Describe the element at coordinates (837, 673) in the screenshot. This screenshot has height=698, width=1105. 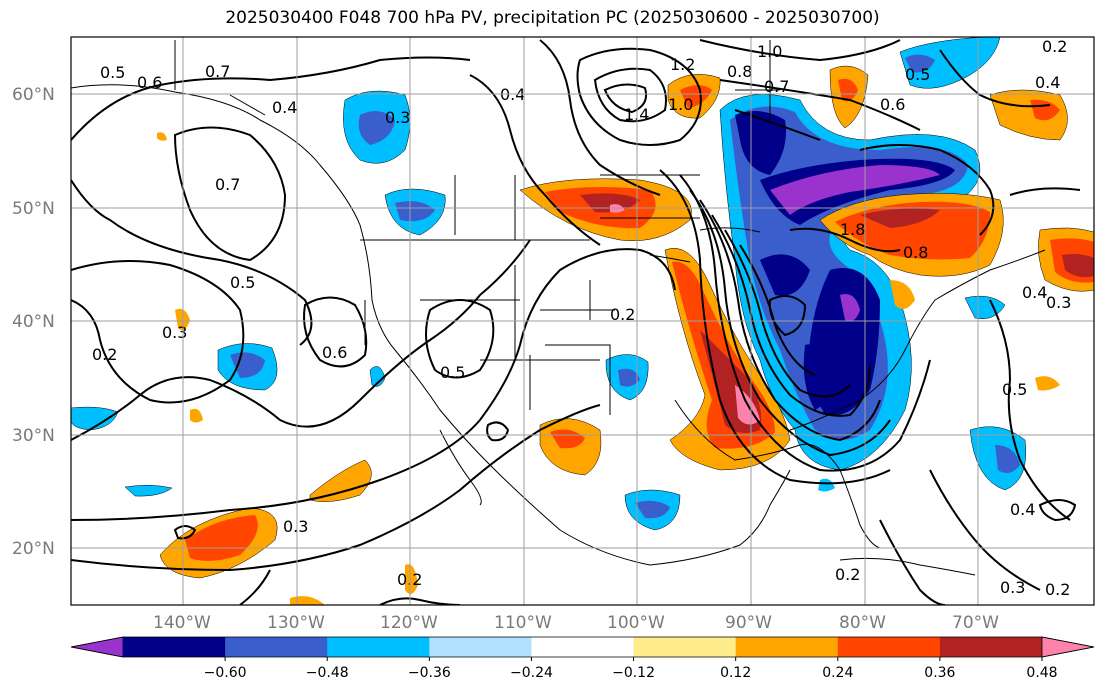
I see `colorbar-tick-label: 0.24` at that location.